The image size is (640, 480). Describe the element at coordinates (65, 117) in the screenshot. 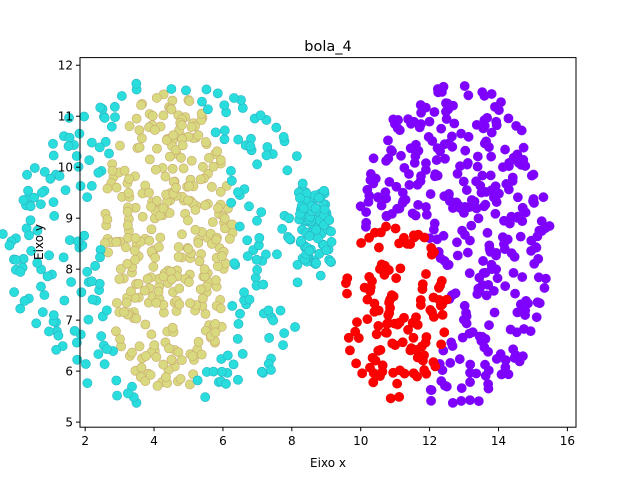

I see `y-tick-label: 11` at that location.